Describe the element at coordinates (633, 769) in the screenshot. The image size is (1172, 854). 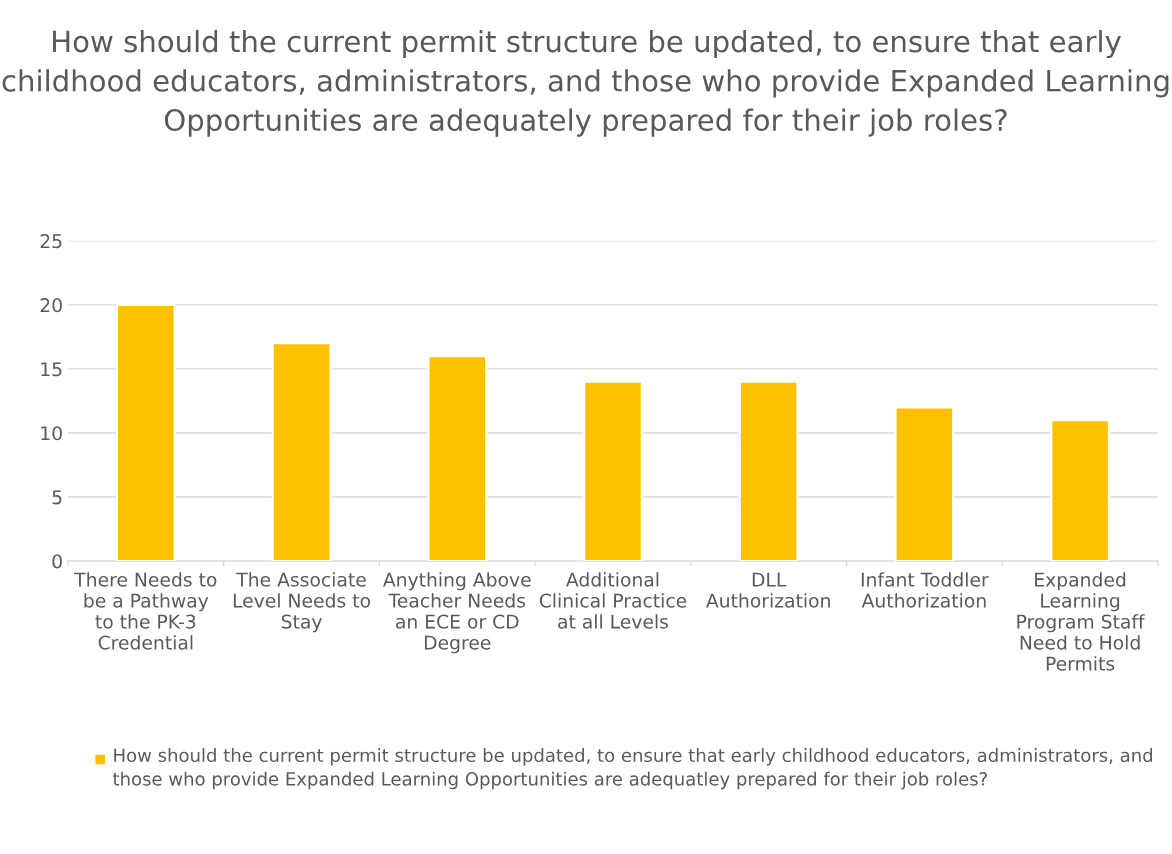
I see `legend-label: How should the current permit structure be updated, to ensure that early childhood educators, administrators, and those who provide Expanded Learning Opportunities are adequatley prepared for their job roles?` at that location.